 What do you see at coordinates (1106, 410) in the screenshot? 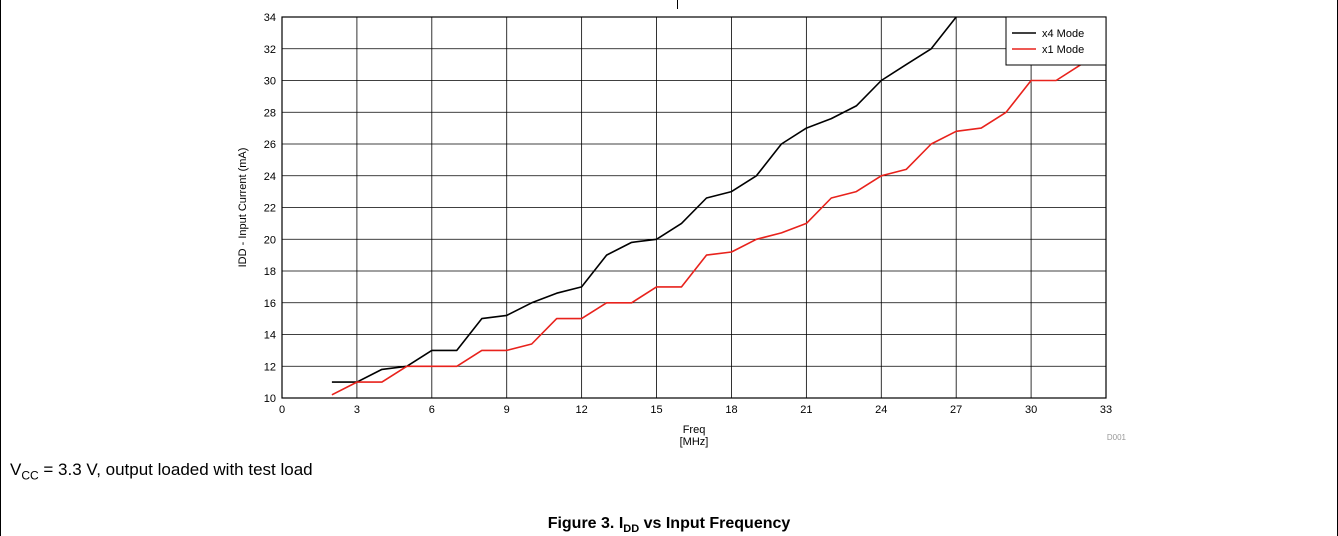
I see `x-tick-label: 33` at bounding box center [1106, 410].